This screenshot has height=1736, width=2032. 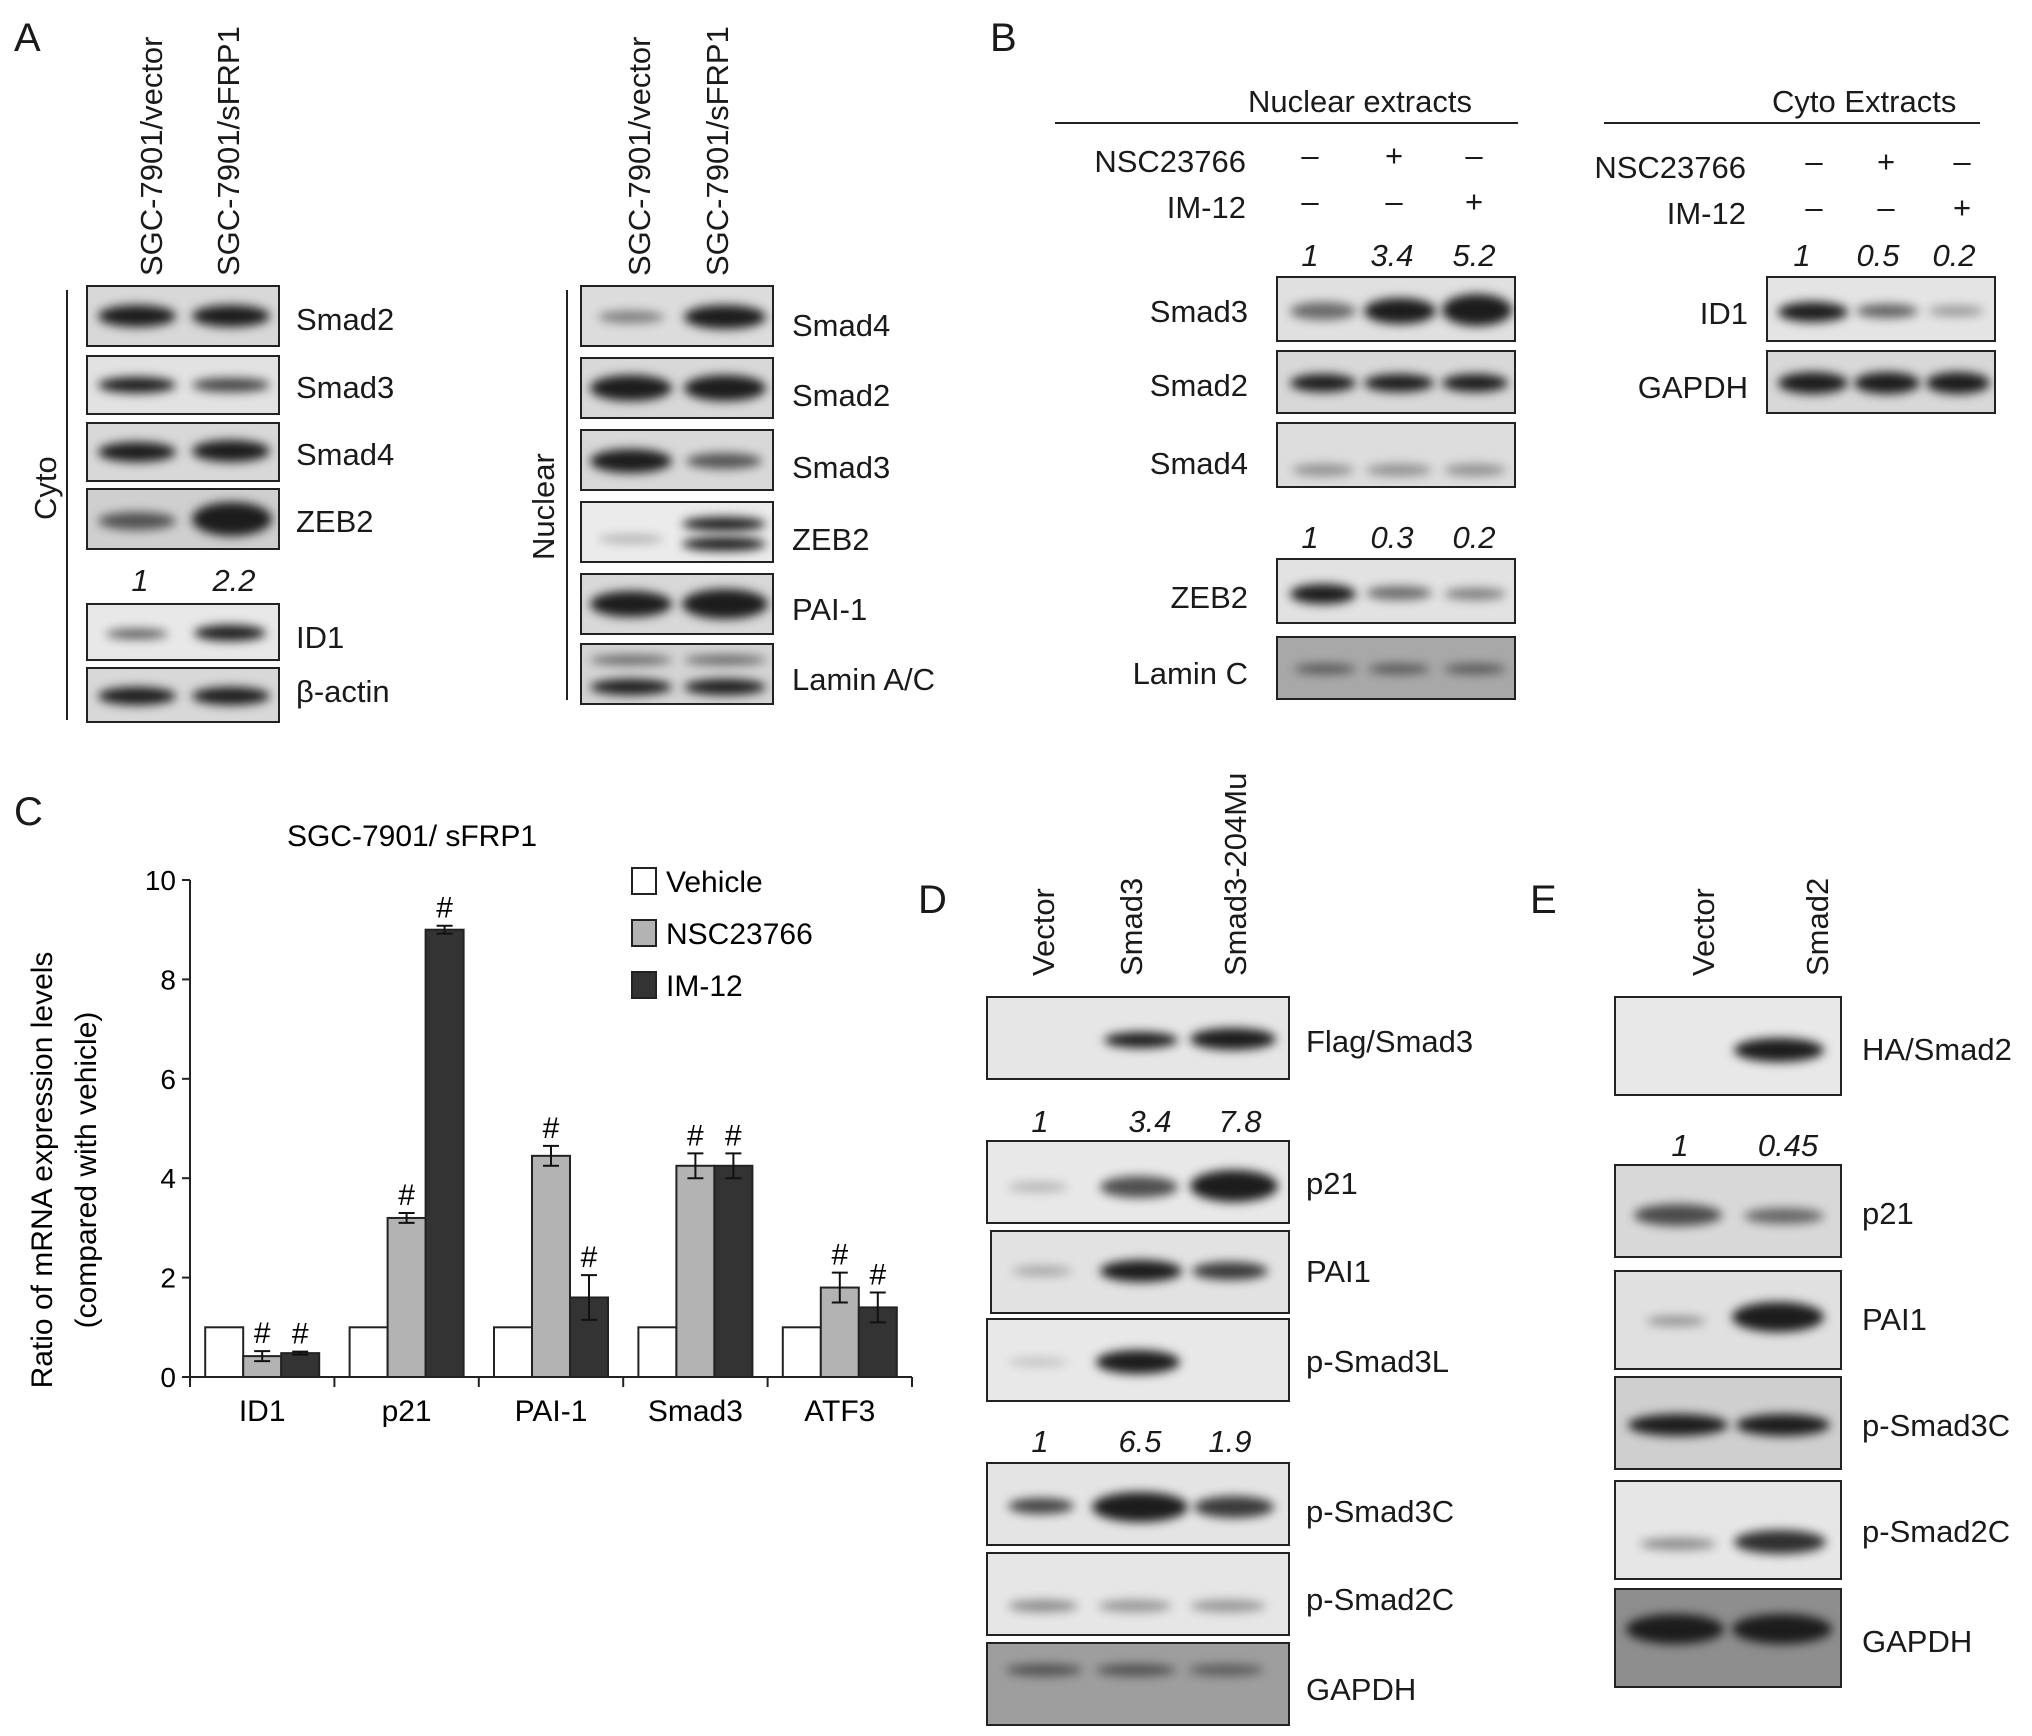 What do you see at coordinates (1138, 1504) in the screenshot?
I see `blot-p-smad3c-d` at bounding box center [1138, 1504].